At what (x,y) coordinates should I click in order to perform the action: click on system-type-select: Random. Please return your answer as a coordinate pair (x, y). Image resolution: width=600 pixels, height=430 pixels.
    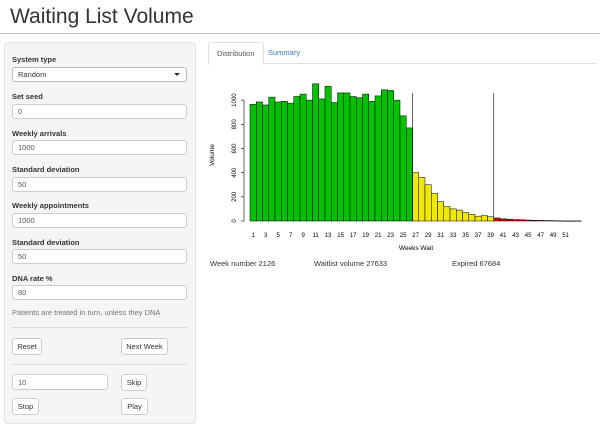
    Looking at the image, I should click on (99, 74).